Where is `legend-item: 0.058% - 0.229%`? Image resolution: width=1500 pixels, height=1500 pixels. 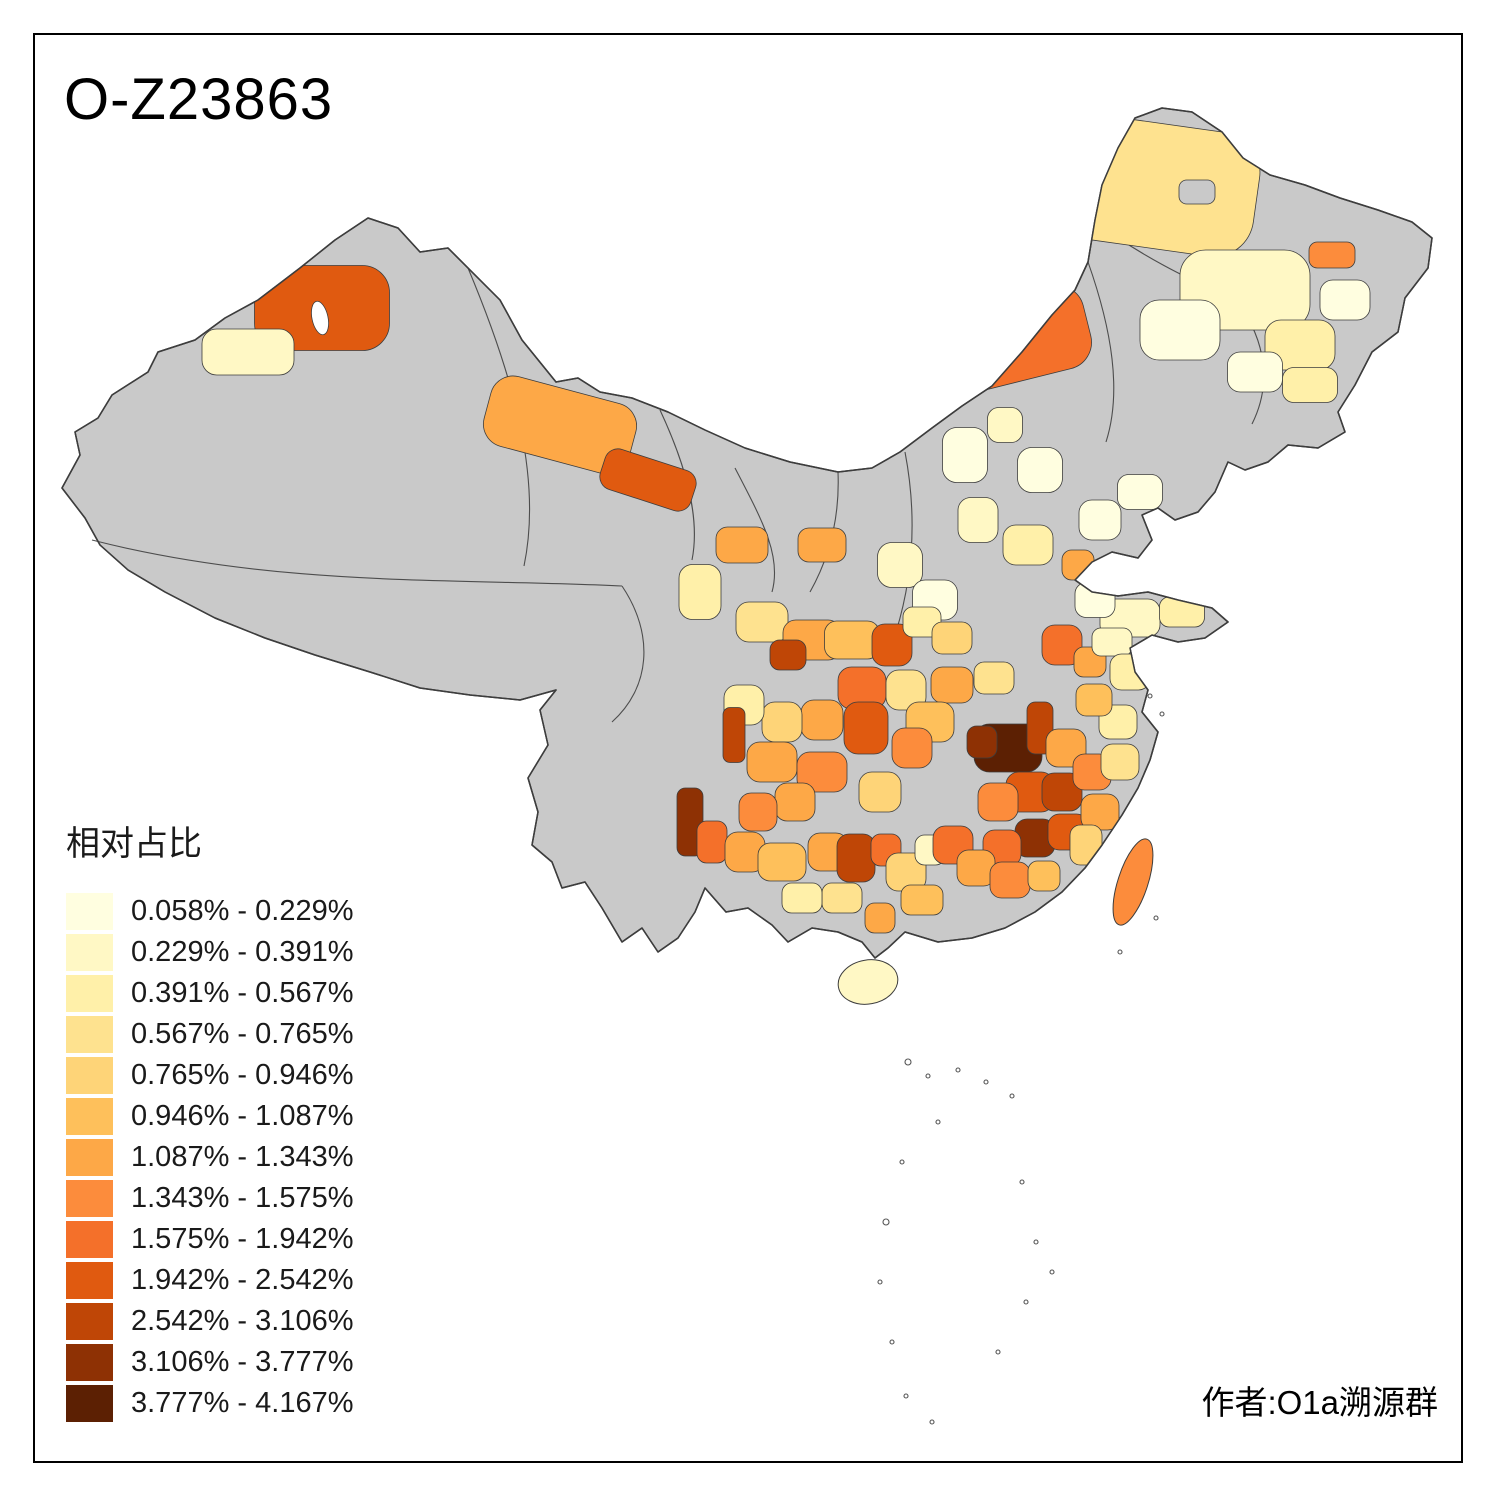 legend-item: 0.058% - 0.229% is located at coordinates (209, 911).